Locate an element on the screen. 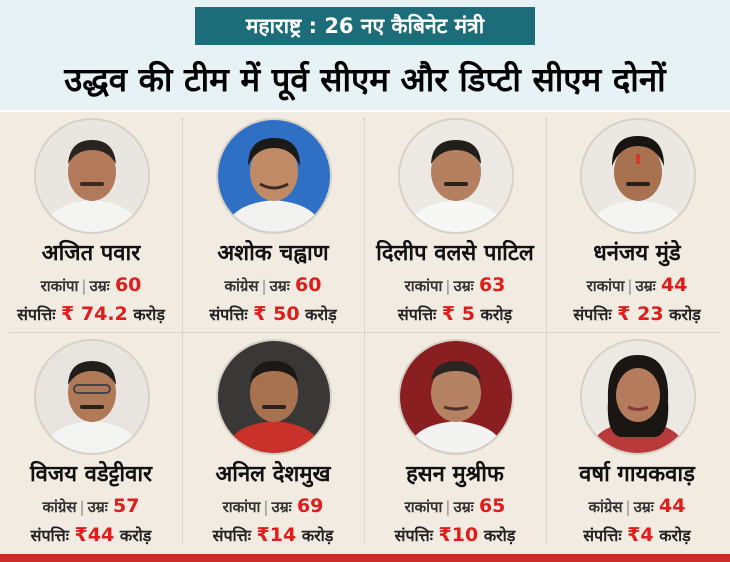  assets-value: 74.2 is located at coordinates (104, 314).